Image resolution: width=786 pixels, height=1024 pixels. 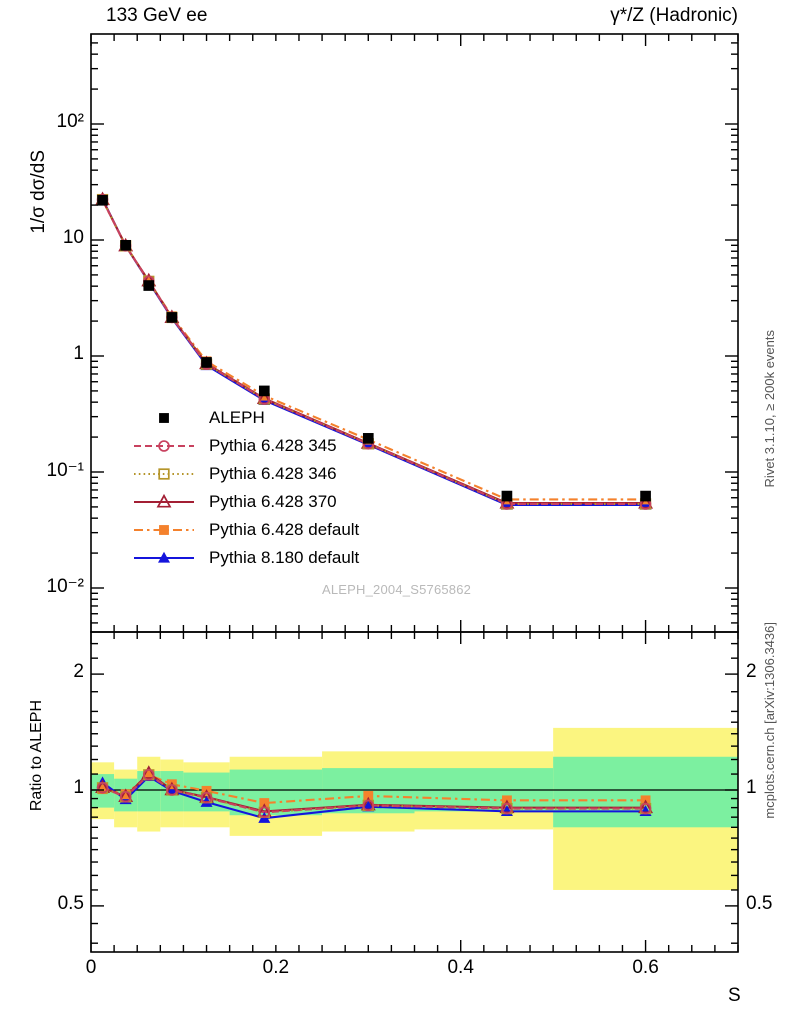 I want to click on ratio-panel-series, so click(x=374, y=794).